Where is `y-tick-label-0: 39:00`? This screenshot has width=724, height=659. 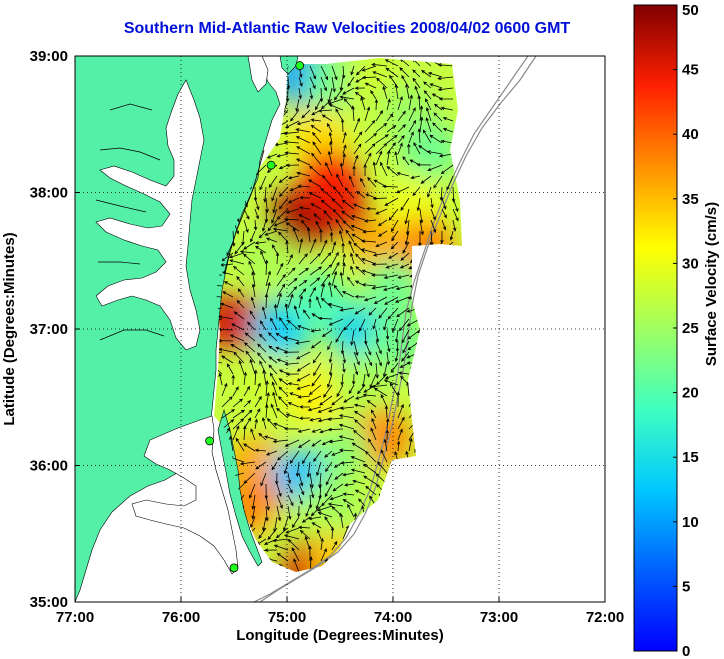
y-tick-label-0: 39:00 is located at coordinates (49, 56).